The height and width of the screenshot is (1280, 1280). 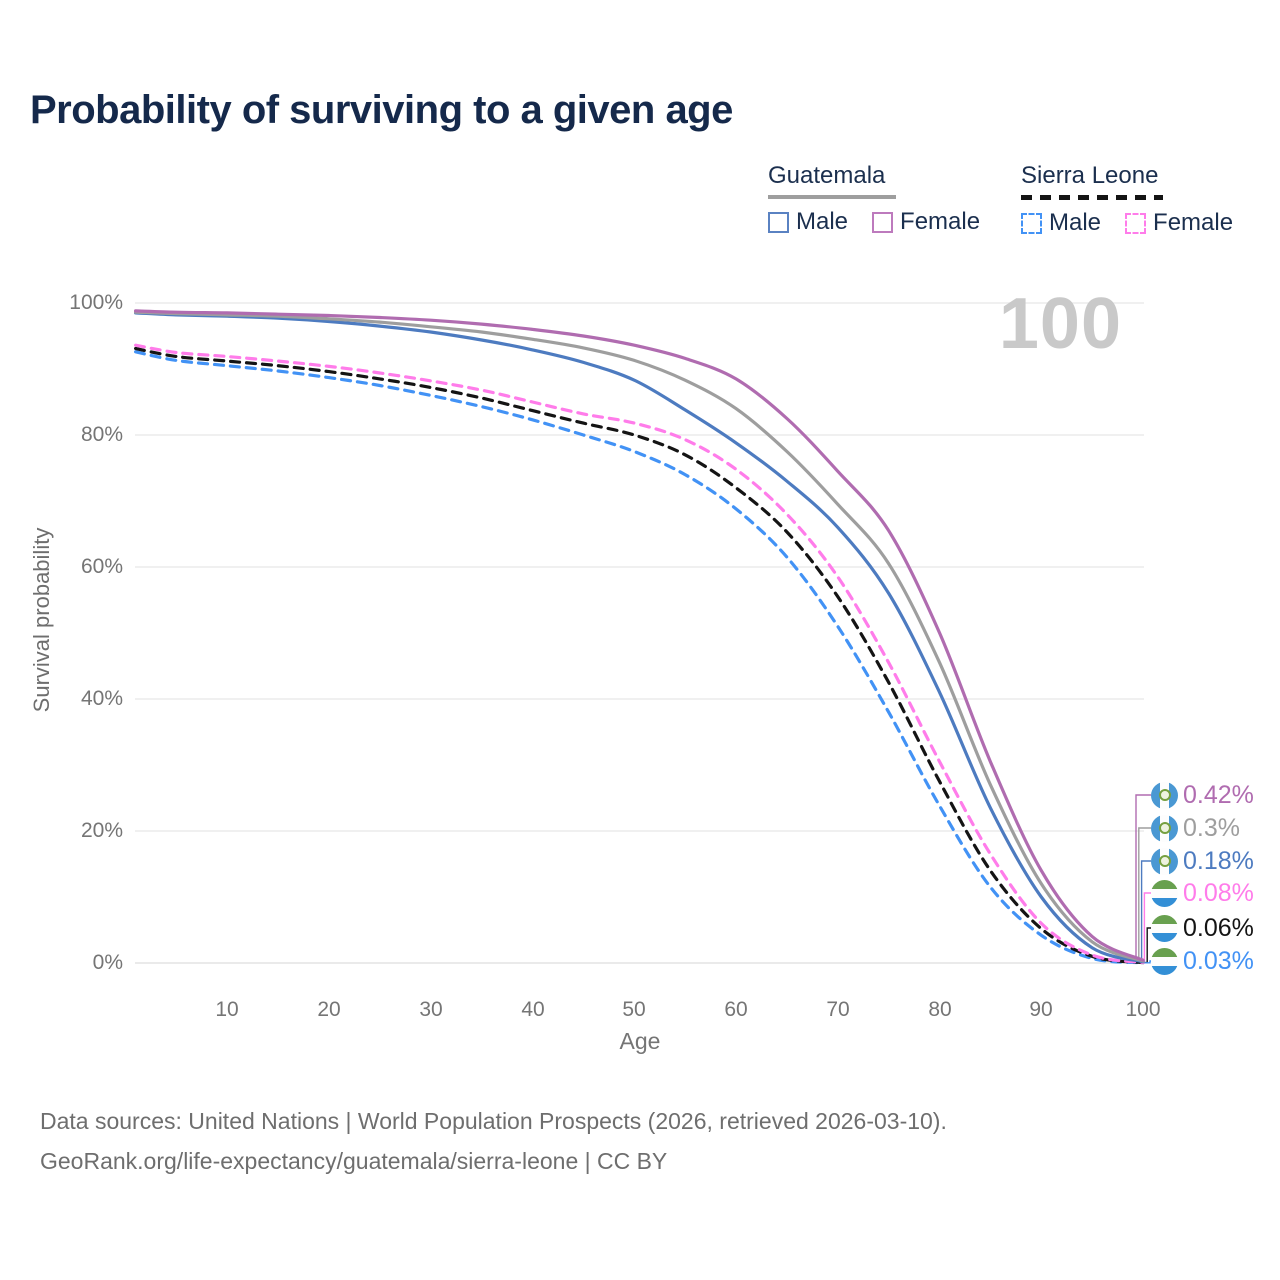 What do you see at coordinates (1060, 324) in the screenshot?
I see `age-watermark: 100` at bounding box center [1060, 324].